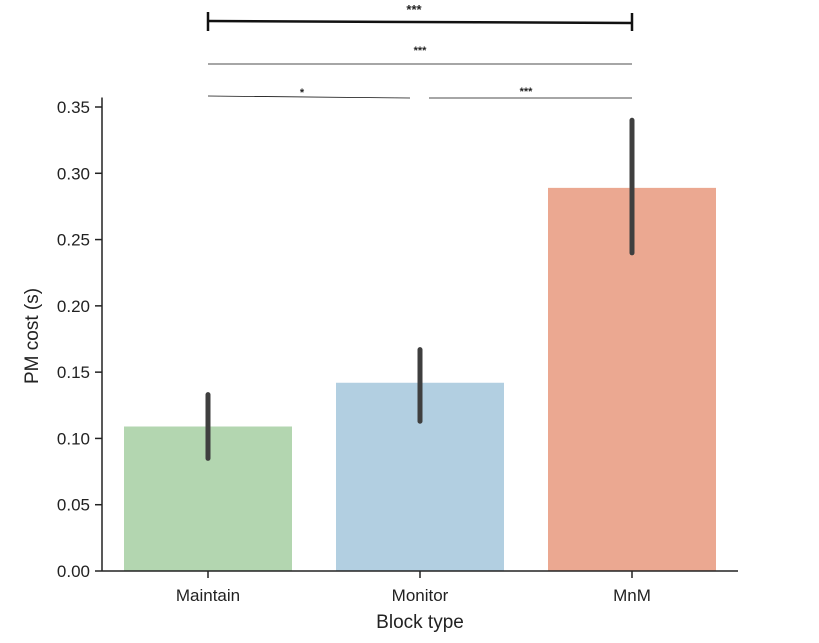 The height and width of the screenshot is (643, 819). What do you see at coordinates (420, 22) in the screenshot?
I see `sig-bracket-line` at bounding box center [420, 22].